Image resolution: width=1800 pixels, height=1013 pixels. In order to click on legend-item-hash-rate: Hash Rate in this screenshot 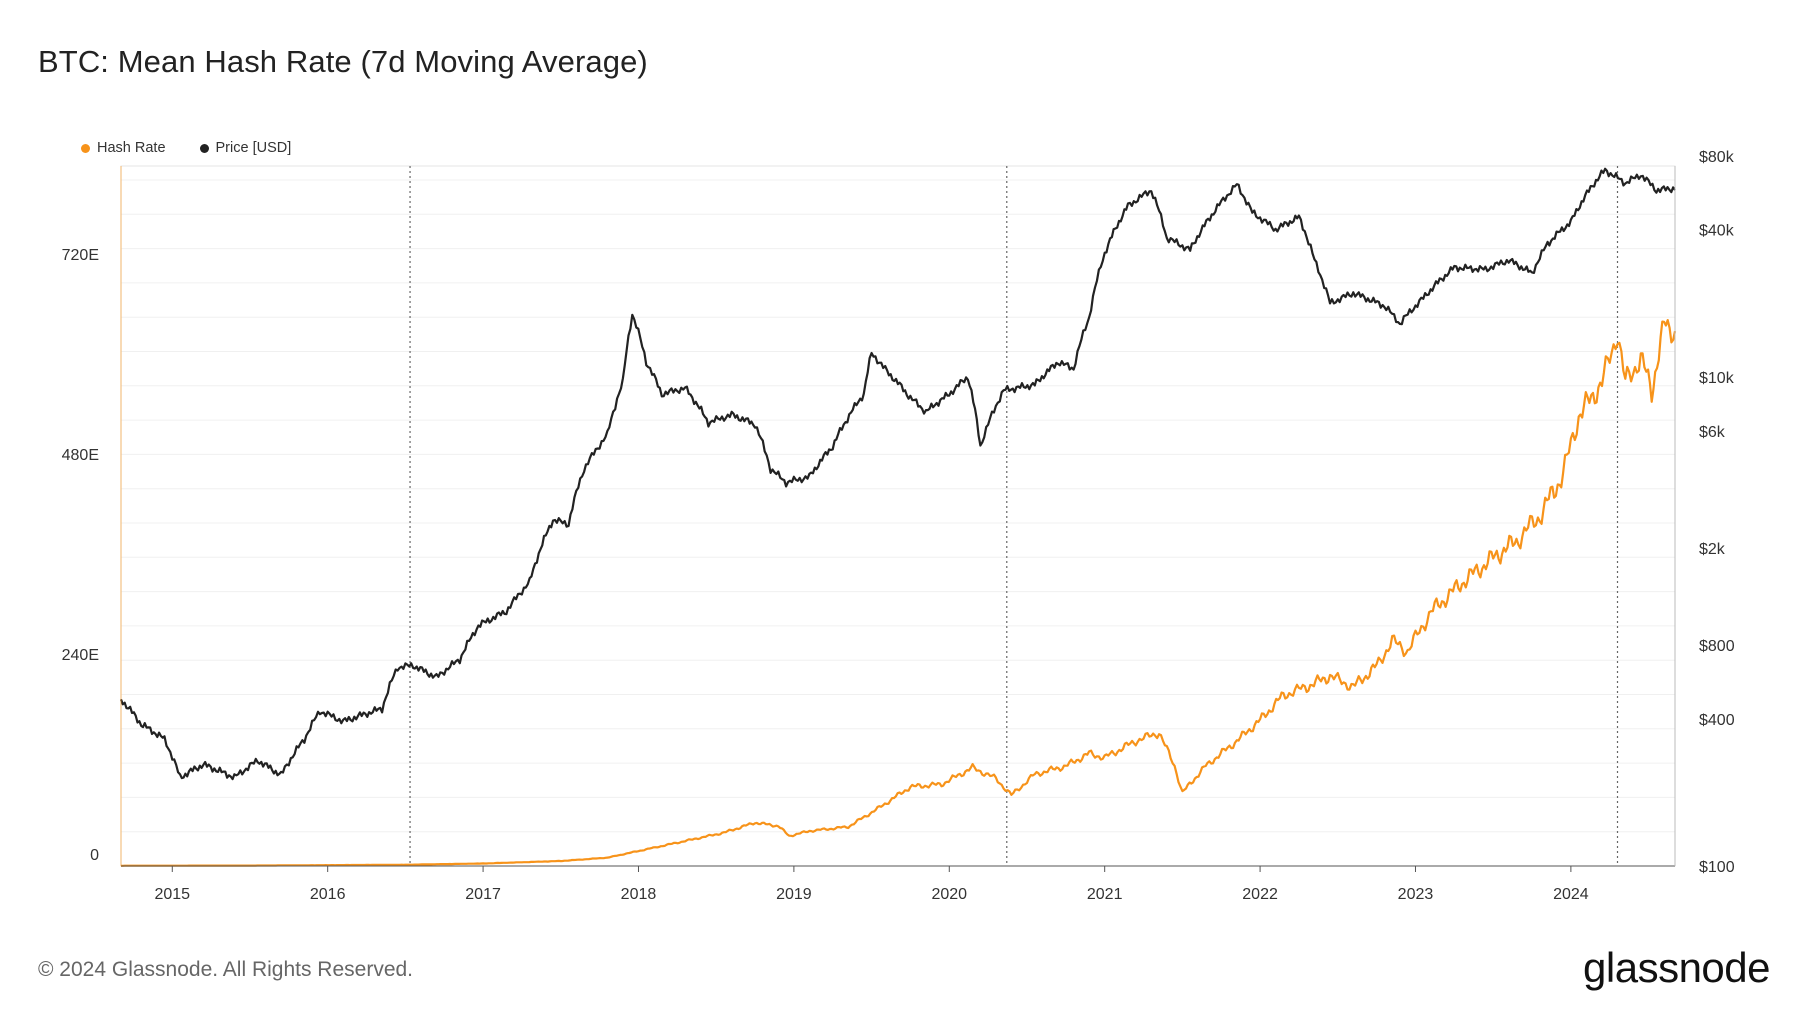, I will do `click(123, 148)`.